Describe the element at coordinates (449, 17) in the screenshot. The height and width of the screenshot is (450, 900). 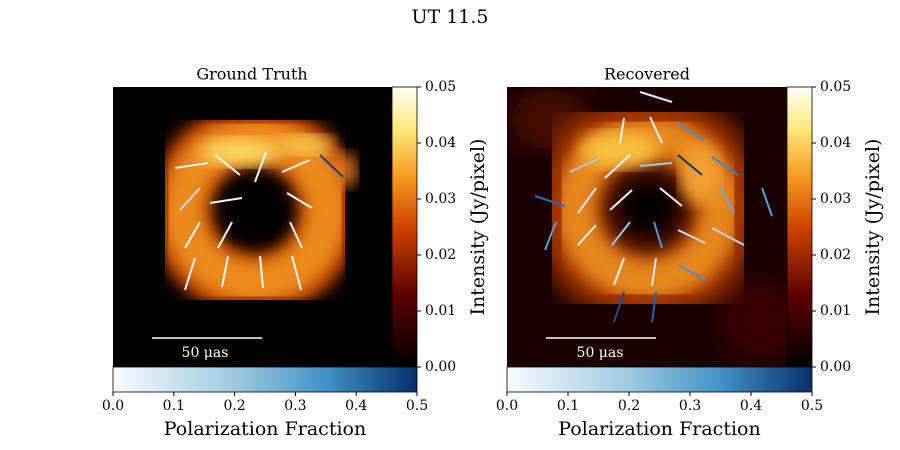
I see `figure-title: UT 11.5` at that location.